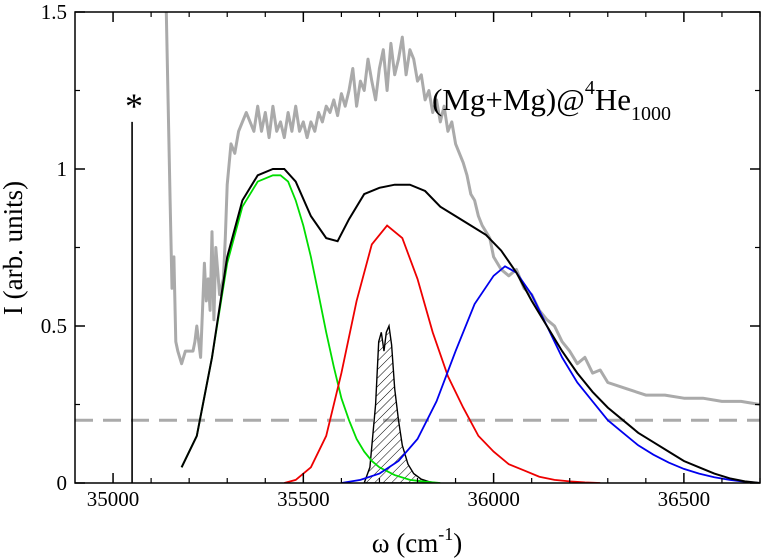  Describe the element at coordinates (54, 326) in the screenshot. I see `y-tick-label-1: 0.5` at that location.